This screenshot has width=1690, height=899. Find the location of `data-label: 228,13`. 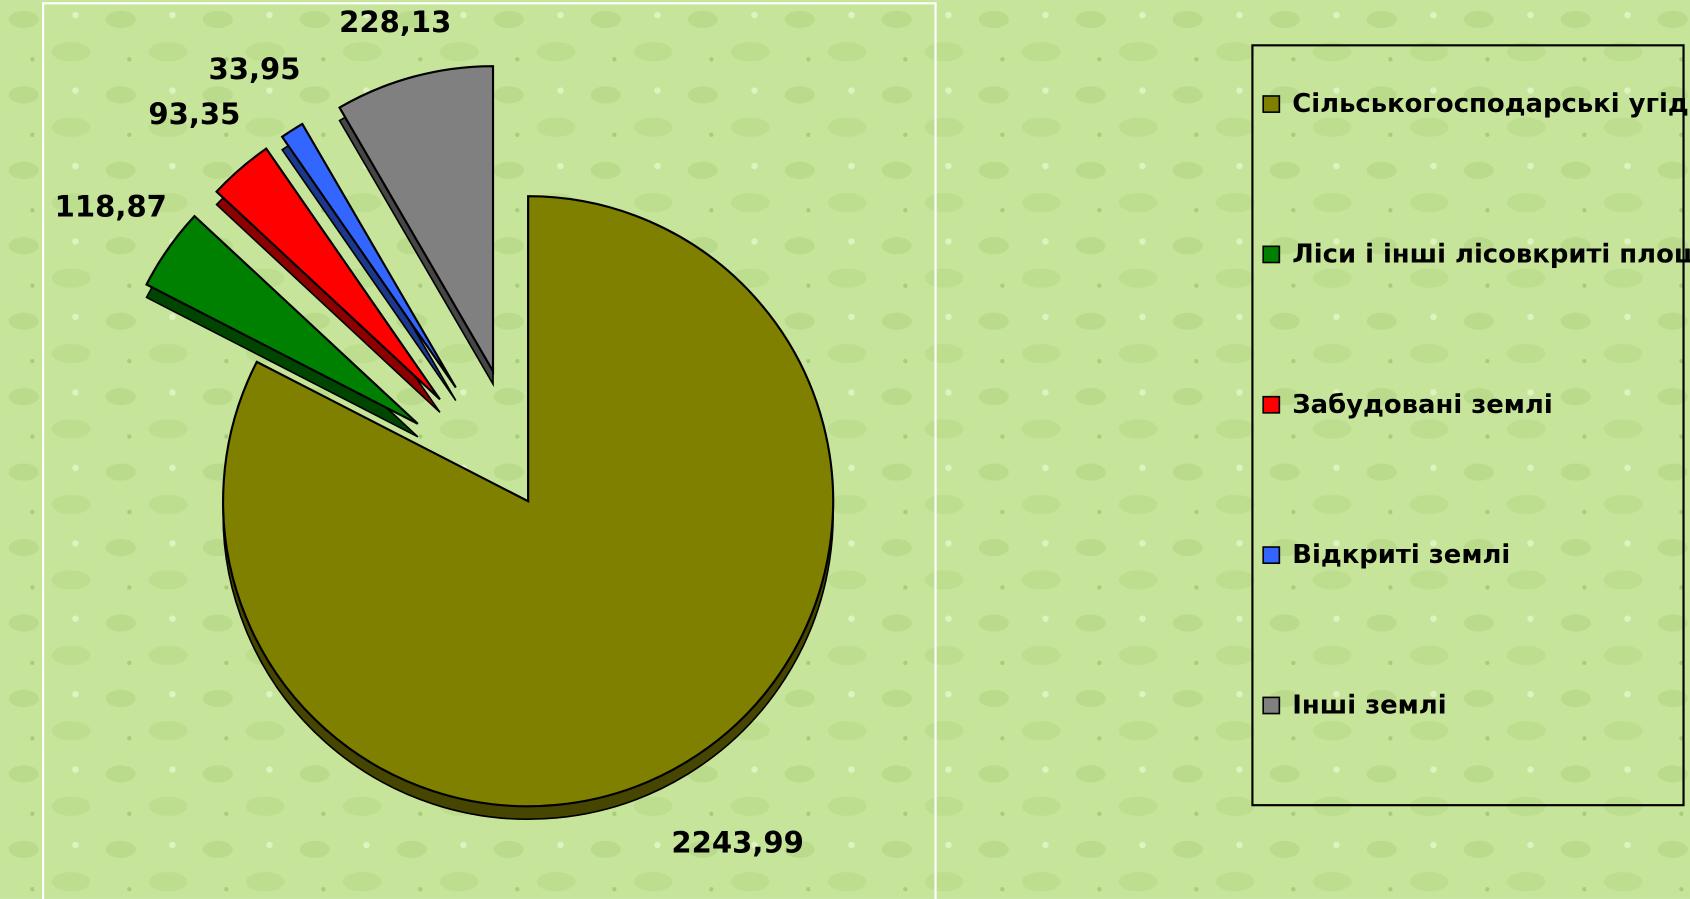

data-label: 228,13 is located at coordinates (395, 22).